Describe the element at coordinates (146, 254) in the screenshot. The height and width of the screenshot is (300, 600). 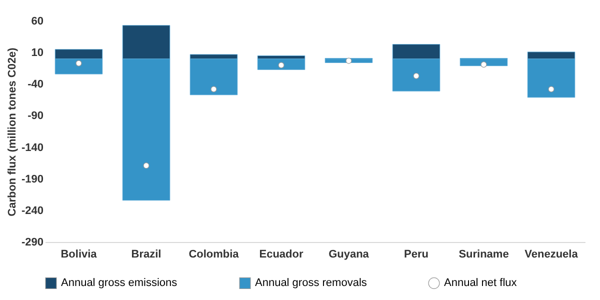
I see `x-tick-label: Brazil` at that location.